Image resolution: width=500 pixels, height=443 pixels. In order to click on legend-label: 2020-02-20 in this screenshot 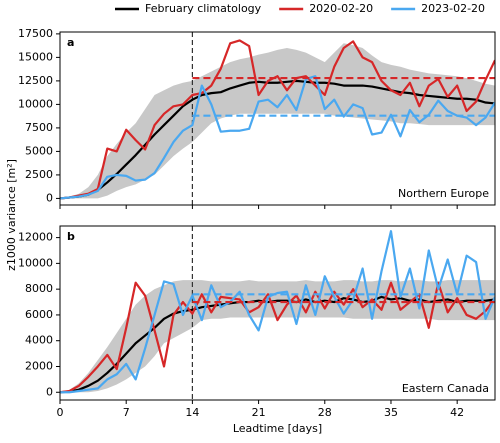, I will do `click(341, 8)`.